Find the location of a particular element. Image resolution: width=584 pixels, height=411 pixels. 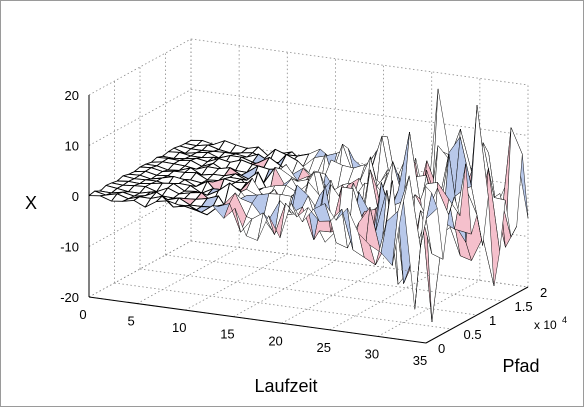

x-tick-label: 25 is located at coordinates (323, 347).